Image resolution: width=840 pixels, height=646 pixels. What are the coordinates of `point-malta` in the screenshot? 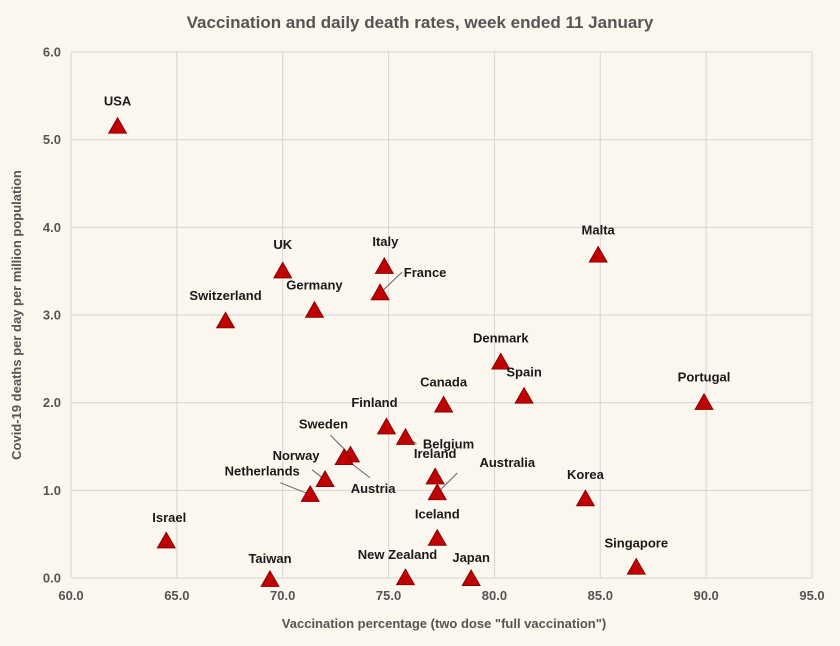 It's located at (598, 254).